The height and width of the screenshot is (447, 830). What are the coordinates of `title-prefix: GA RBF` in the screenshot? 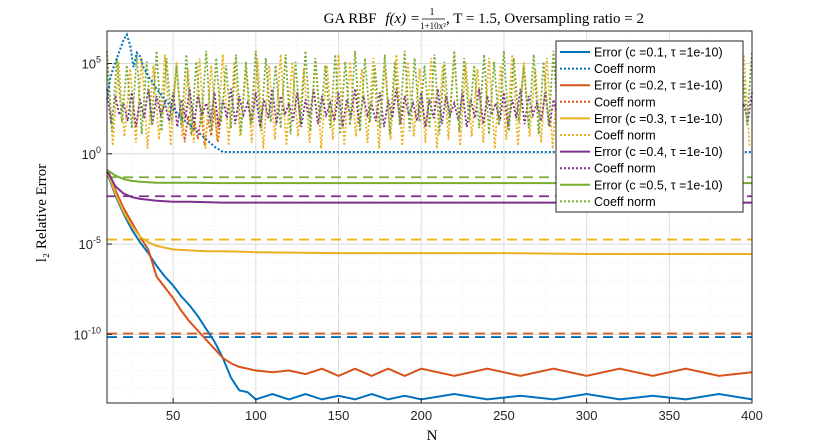 It's located at (350, 19).